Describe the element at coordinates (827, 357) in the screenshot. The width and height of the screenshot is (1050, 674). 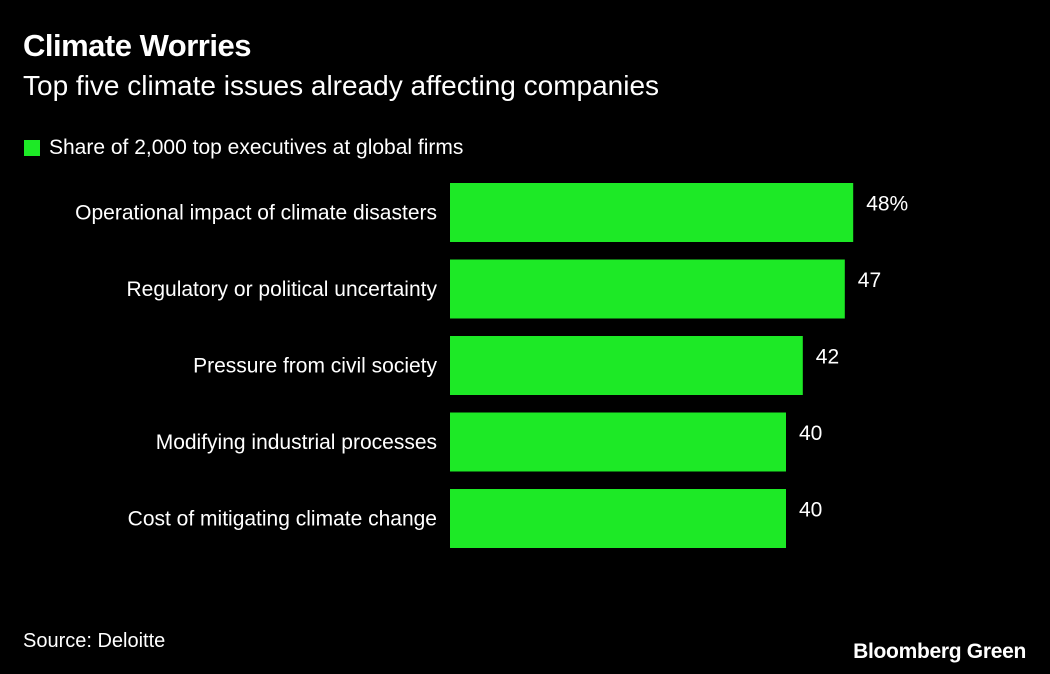
I see `data-label: 42` at that location.